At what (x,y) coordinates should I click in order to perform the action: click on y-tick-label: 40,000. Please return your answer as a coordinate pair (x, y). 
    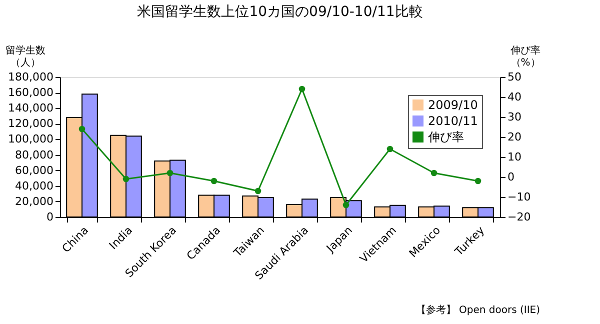
    Looking at the image, I should click on (34, 185).